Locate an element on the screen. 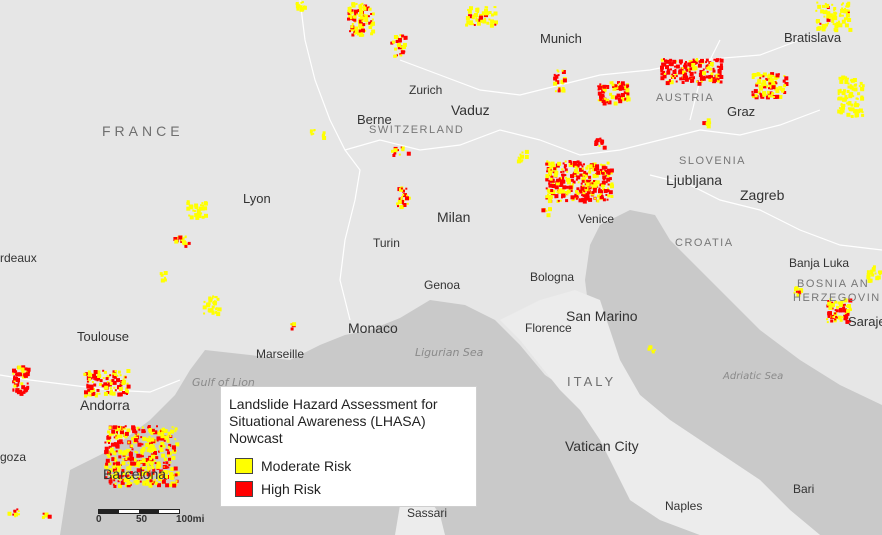  city-label-banja-luka: Banja Luka is located at coordinates (819, 263).